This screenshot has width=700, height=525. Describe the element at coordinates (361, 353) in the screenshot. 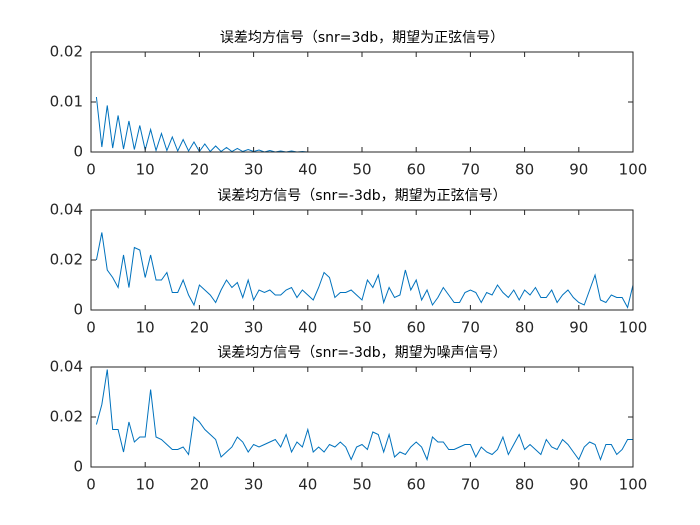

I see `subplot-title: 误差均方信号（snr=-3db，期望为噪声信号）` at that location.